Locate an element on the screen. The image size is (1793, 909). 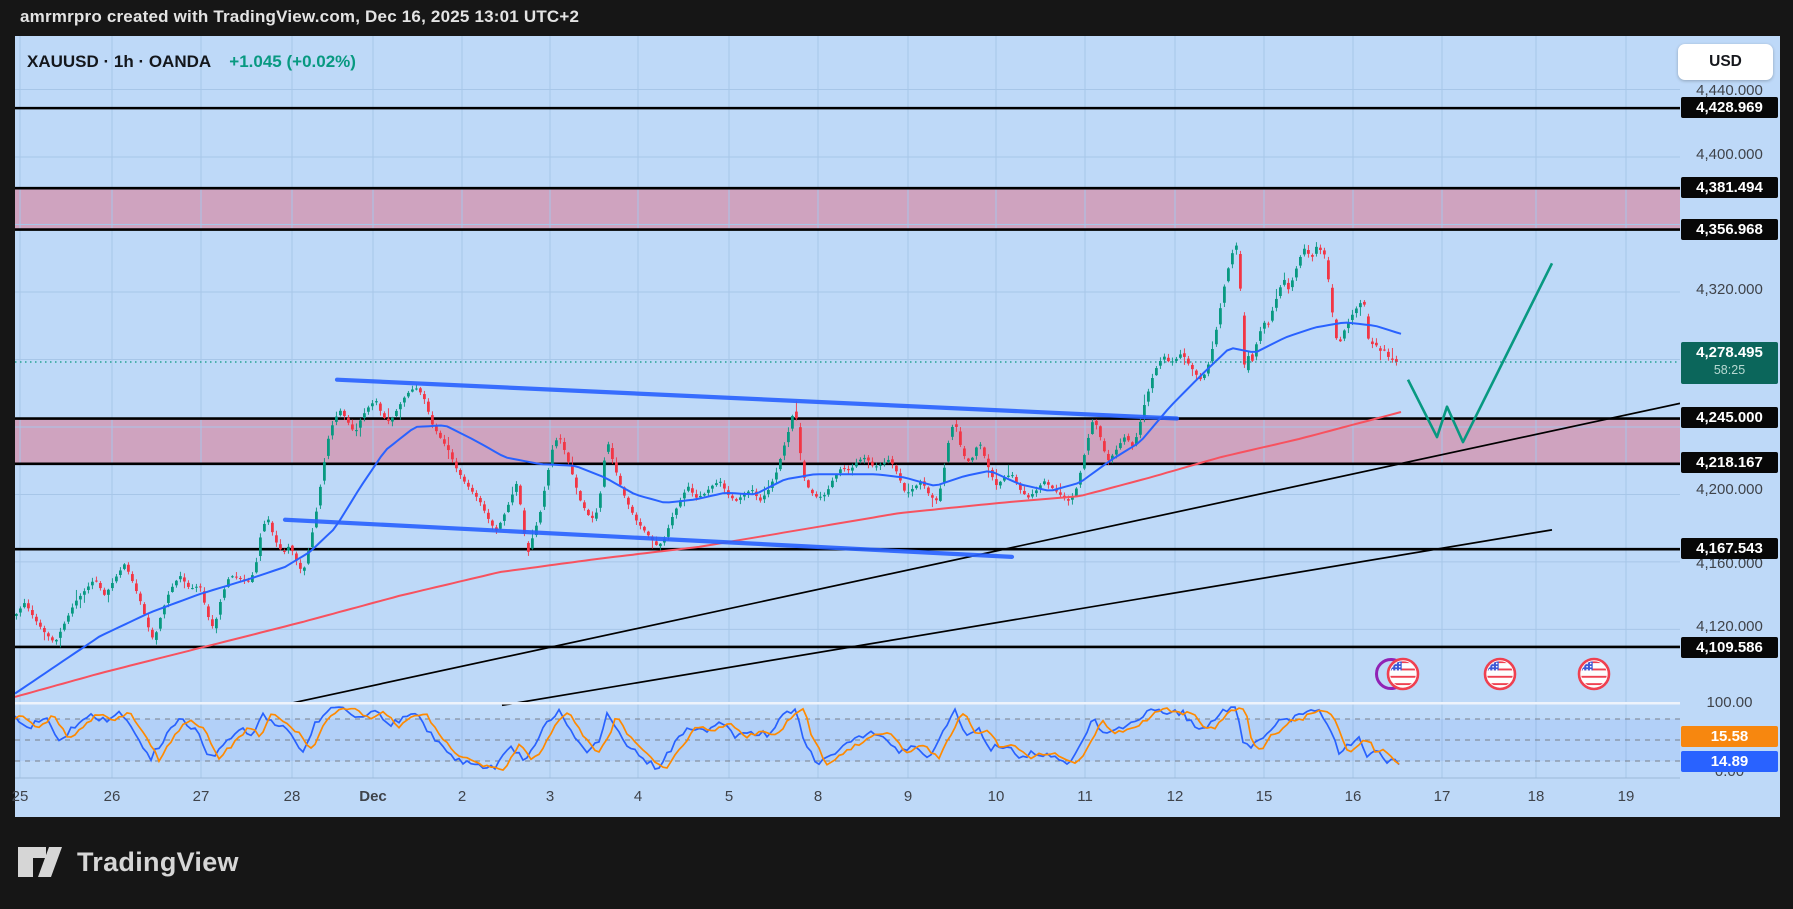
date-label: 8 is located at coordinates (818, 796).